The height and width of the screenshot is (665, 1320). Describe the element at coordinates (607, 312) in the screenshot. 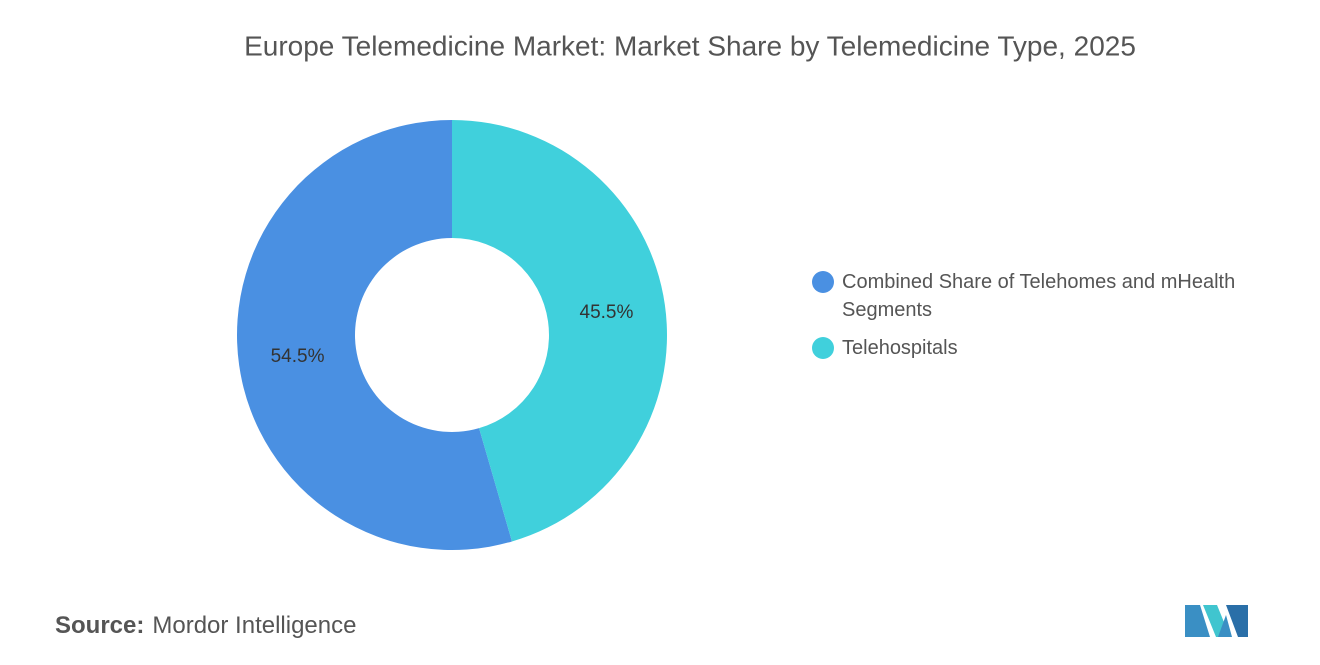

I see `value-label: 45.5%` at that location.